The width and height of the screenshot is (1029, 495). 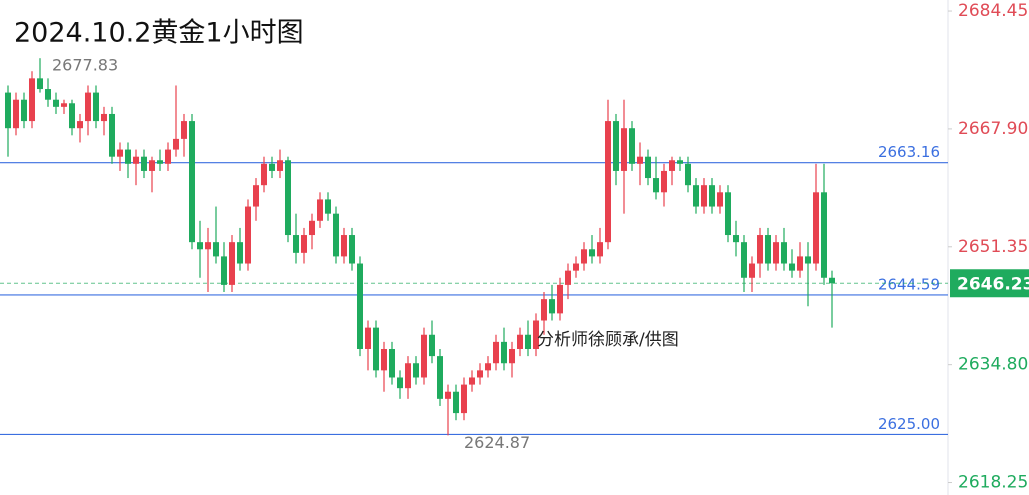 I want to click on low-label: 2624.87, so click(x=497, y=442).